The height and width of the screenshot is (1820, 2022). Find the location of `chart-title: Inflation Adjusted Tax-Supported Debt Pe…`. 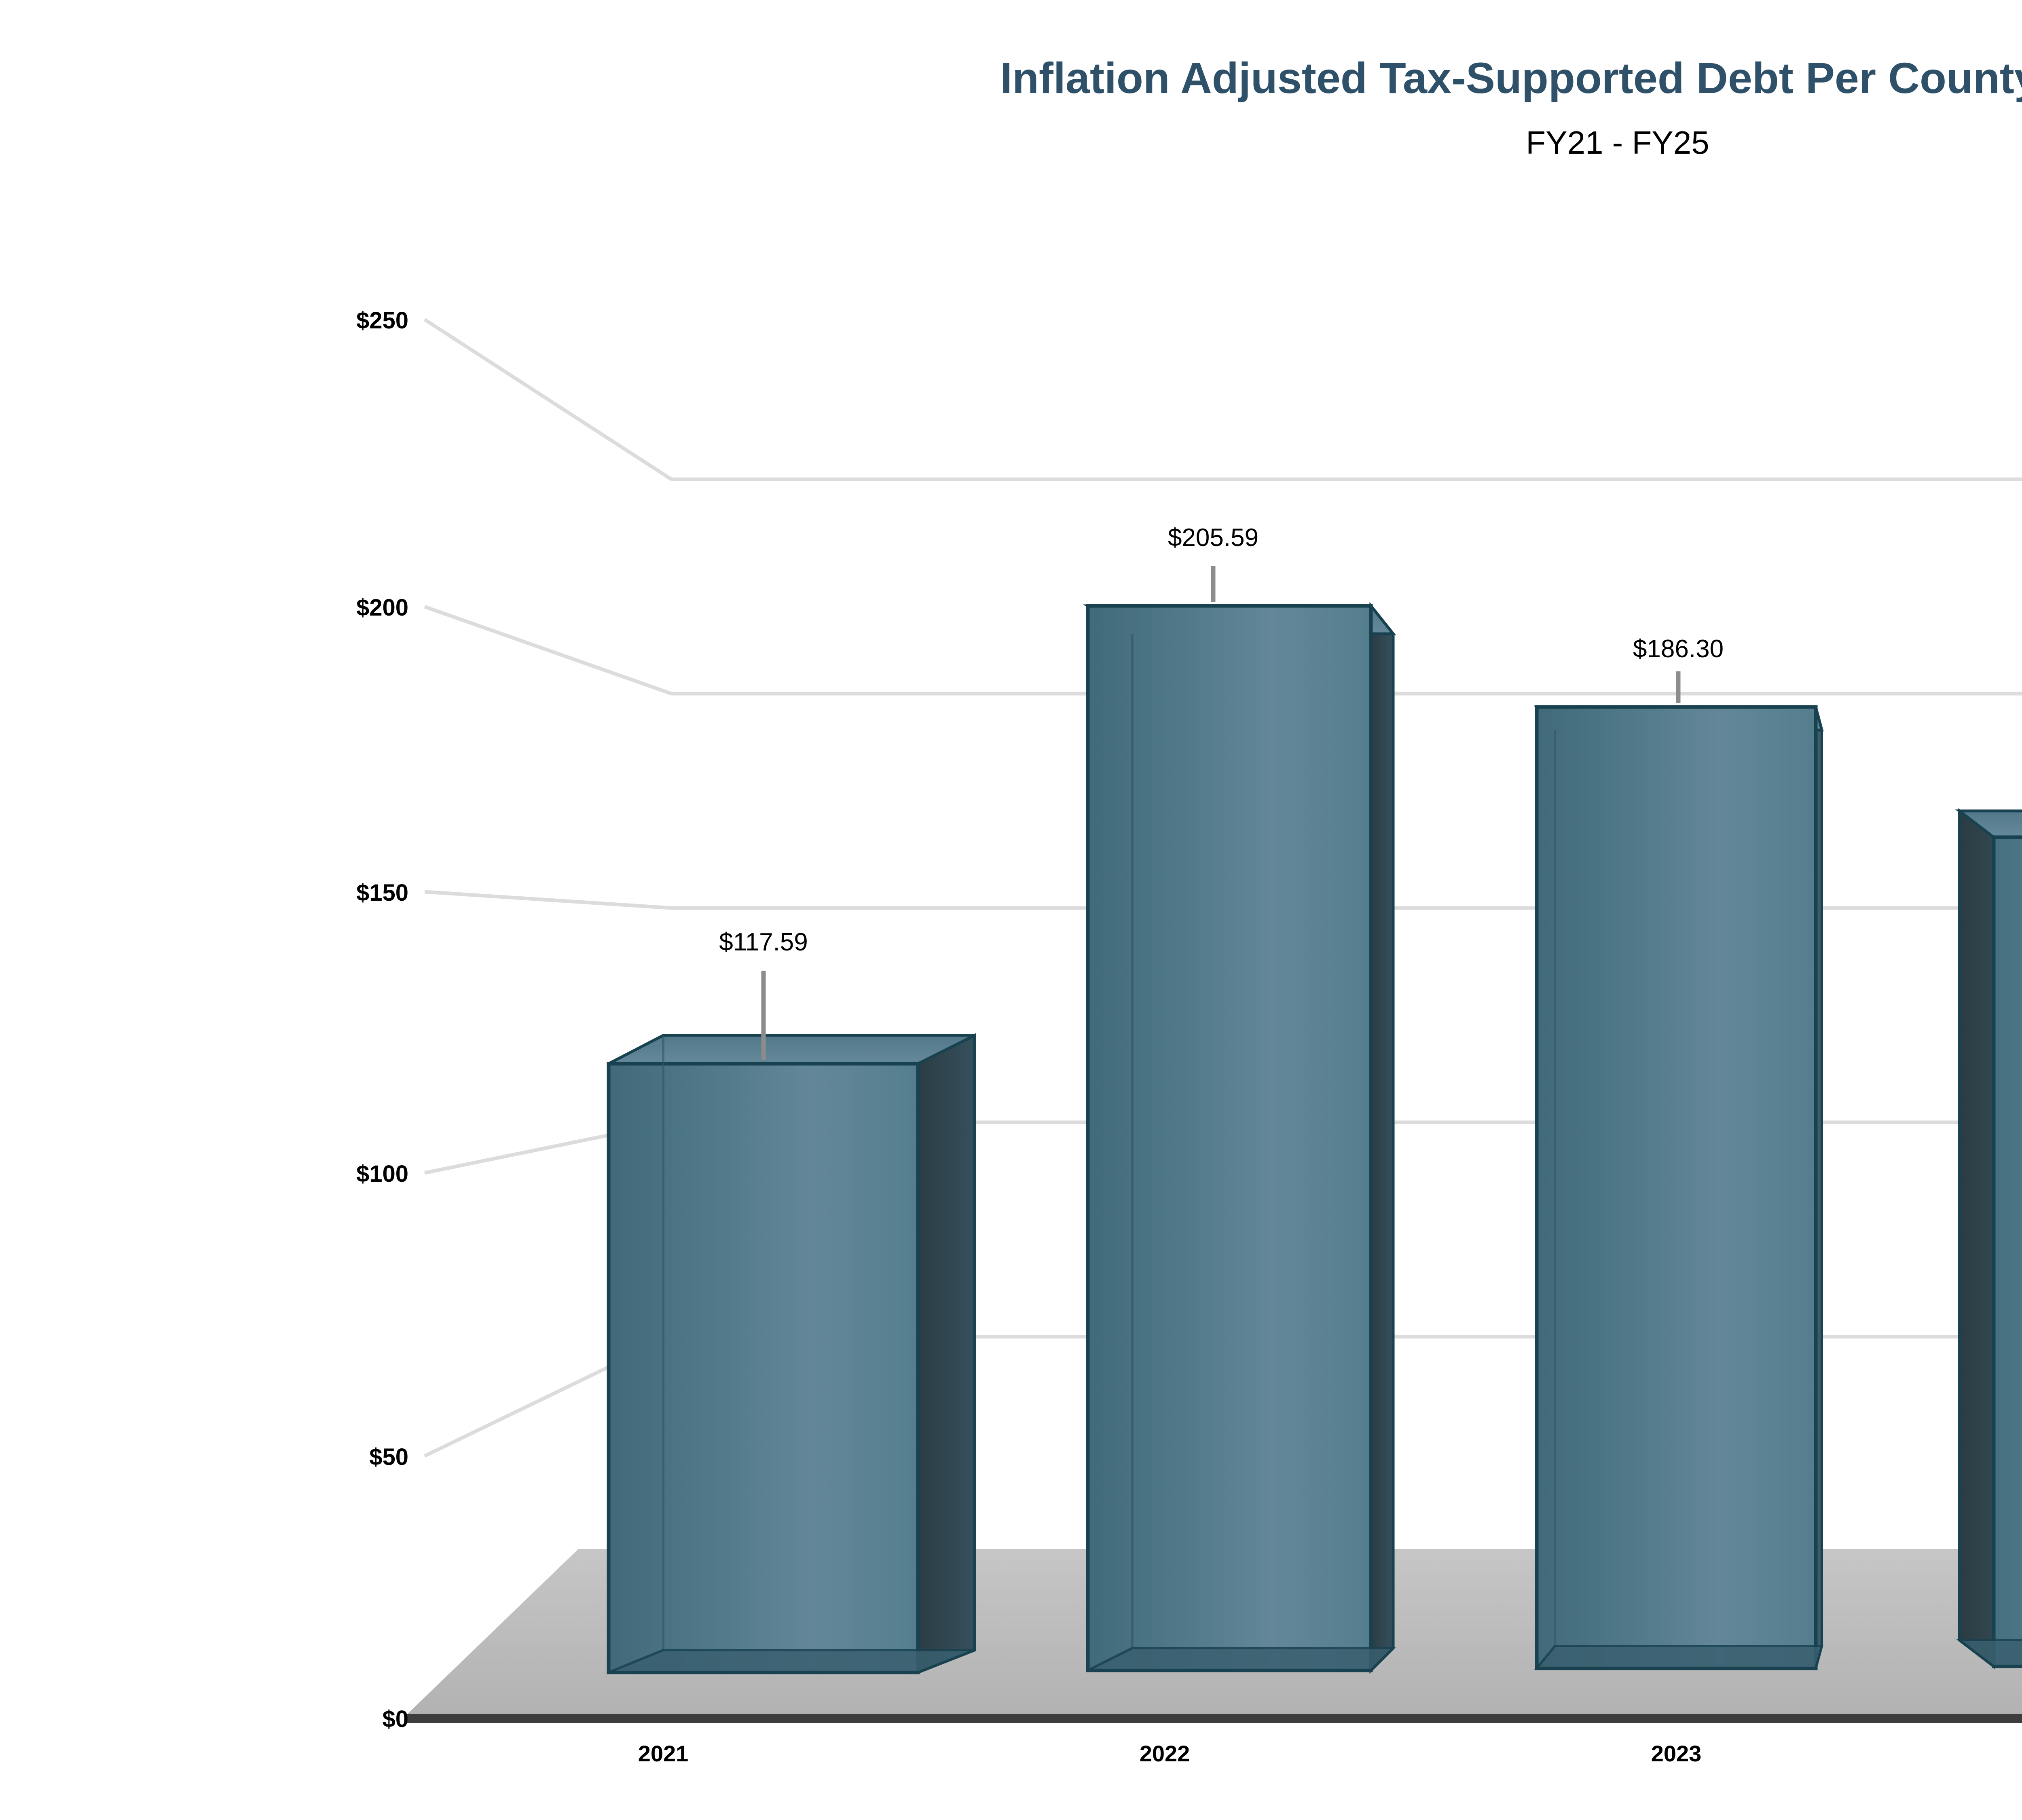

chart-title: Inflation Adjusted Tax-Supported Debt Pe… is located at coordinates (1511, 77).